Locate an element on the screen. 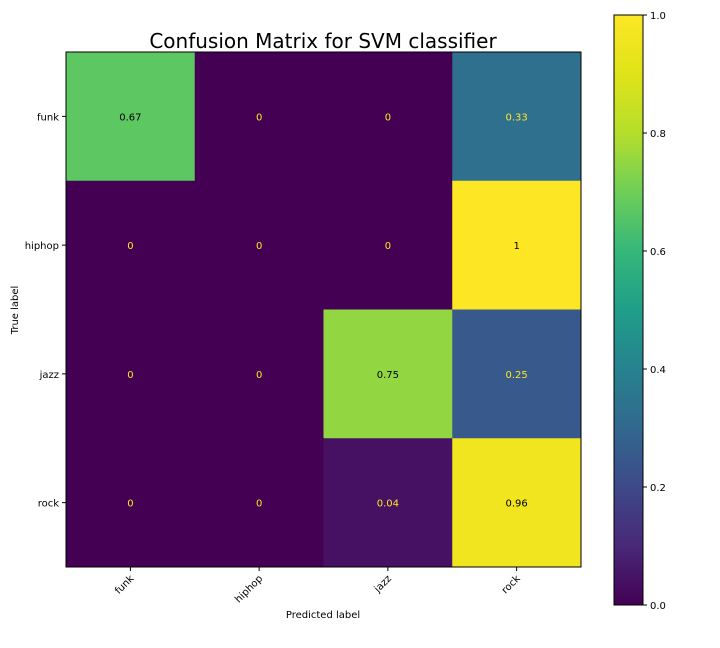 This screenshot has width=720, height=648. colorbar-tick-label: 0.0 is located at coordinates (658, 606).